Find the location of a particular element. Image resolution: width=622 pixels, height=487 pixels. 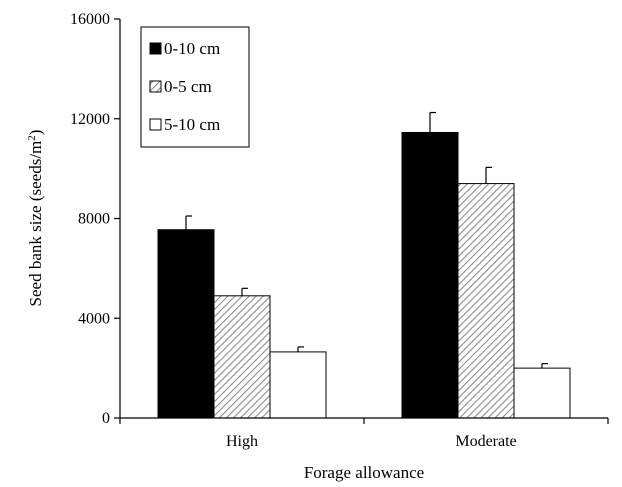

bar-5-10cm-moderate is located at coordinates (542, 393).